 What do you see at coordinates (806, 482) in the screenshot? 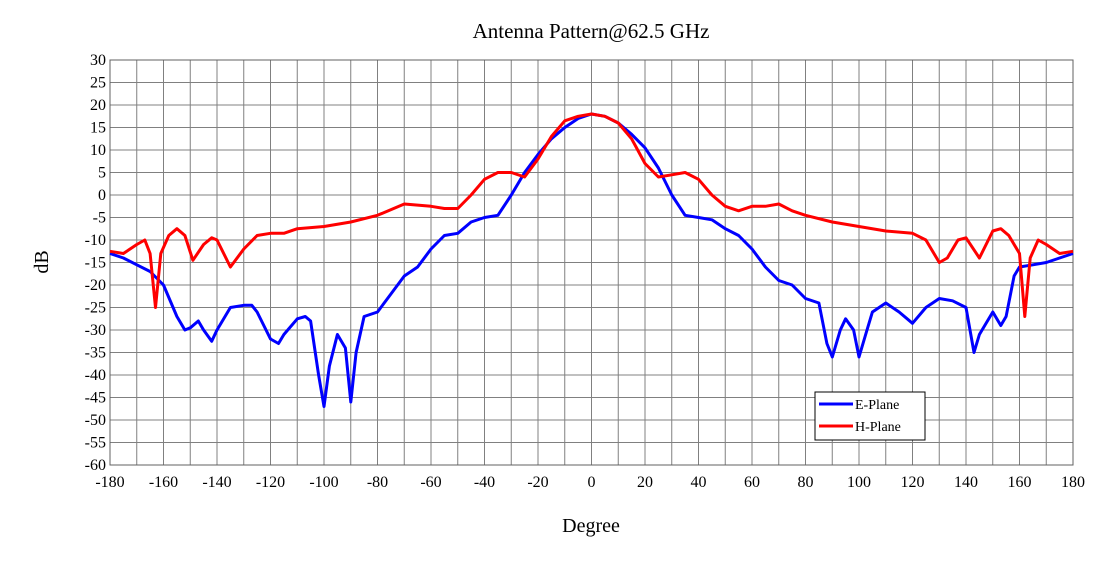
I see `x-tick-label: 80` at bounding box center [806, 482].